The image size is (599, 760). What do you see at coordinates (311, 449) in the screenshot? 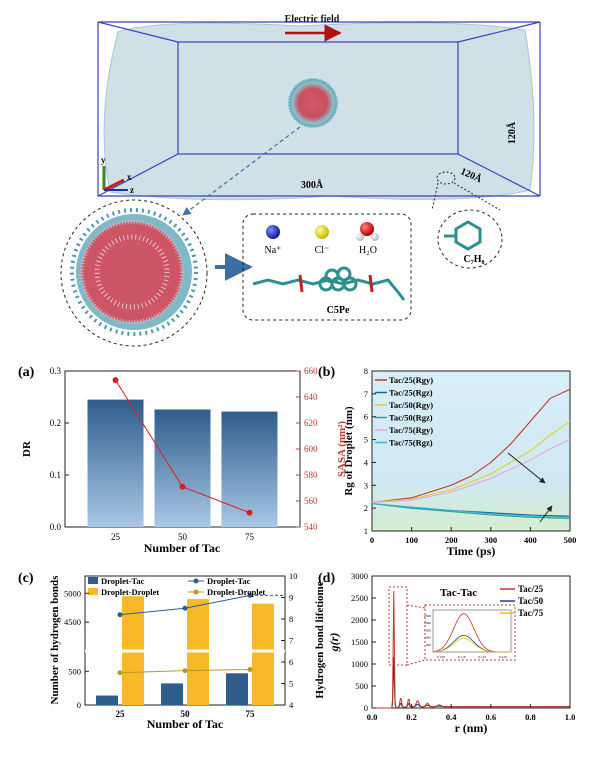
I see `panel-a-y2tick: 600` at bounding box center [311, 449].